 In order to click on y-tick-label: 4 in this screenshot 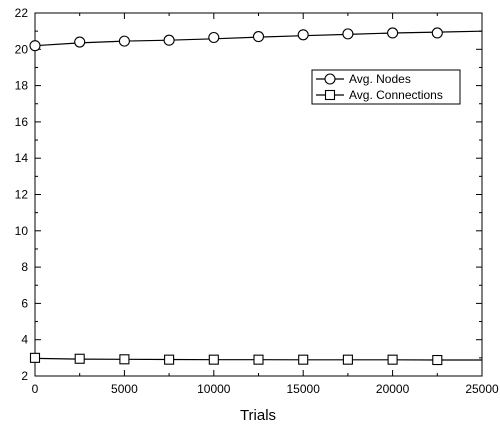, I will do `click(24, 340)`.